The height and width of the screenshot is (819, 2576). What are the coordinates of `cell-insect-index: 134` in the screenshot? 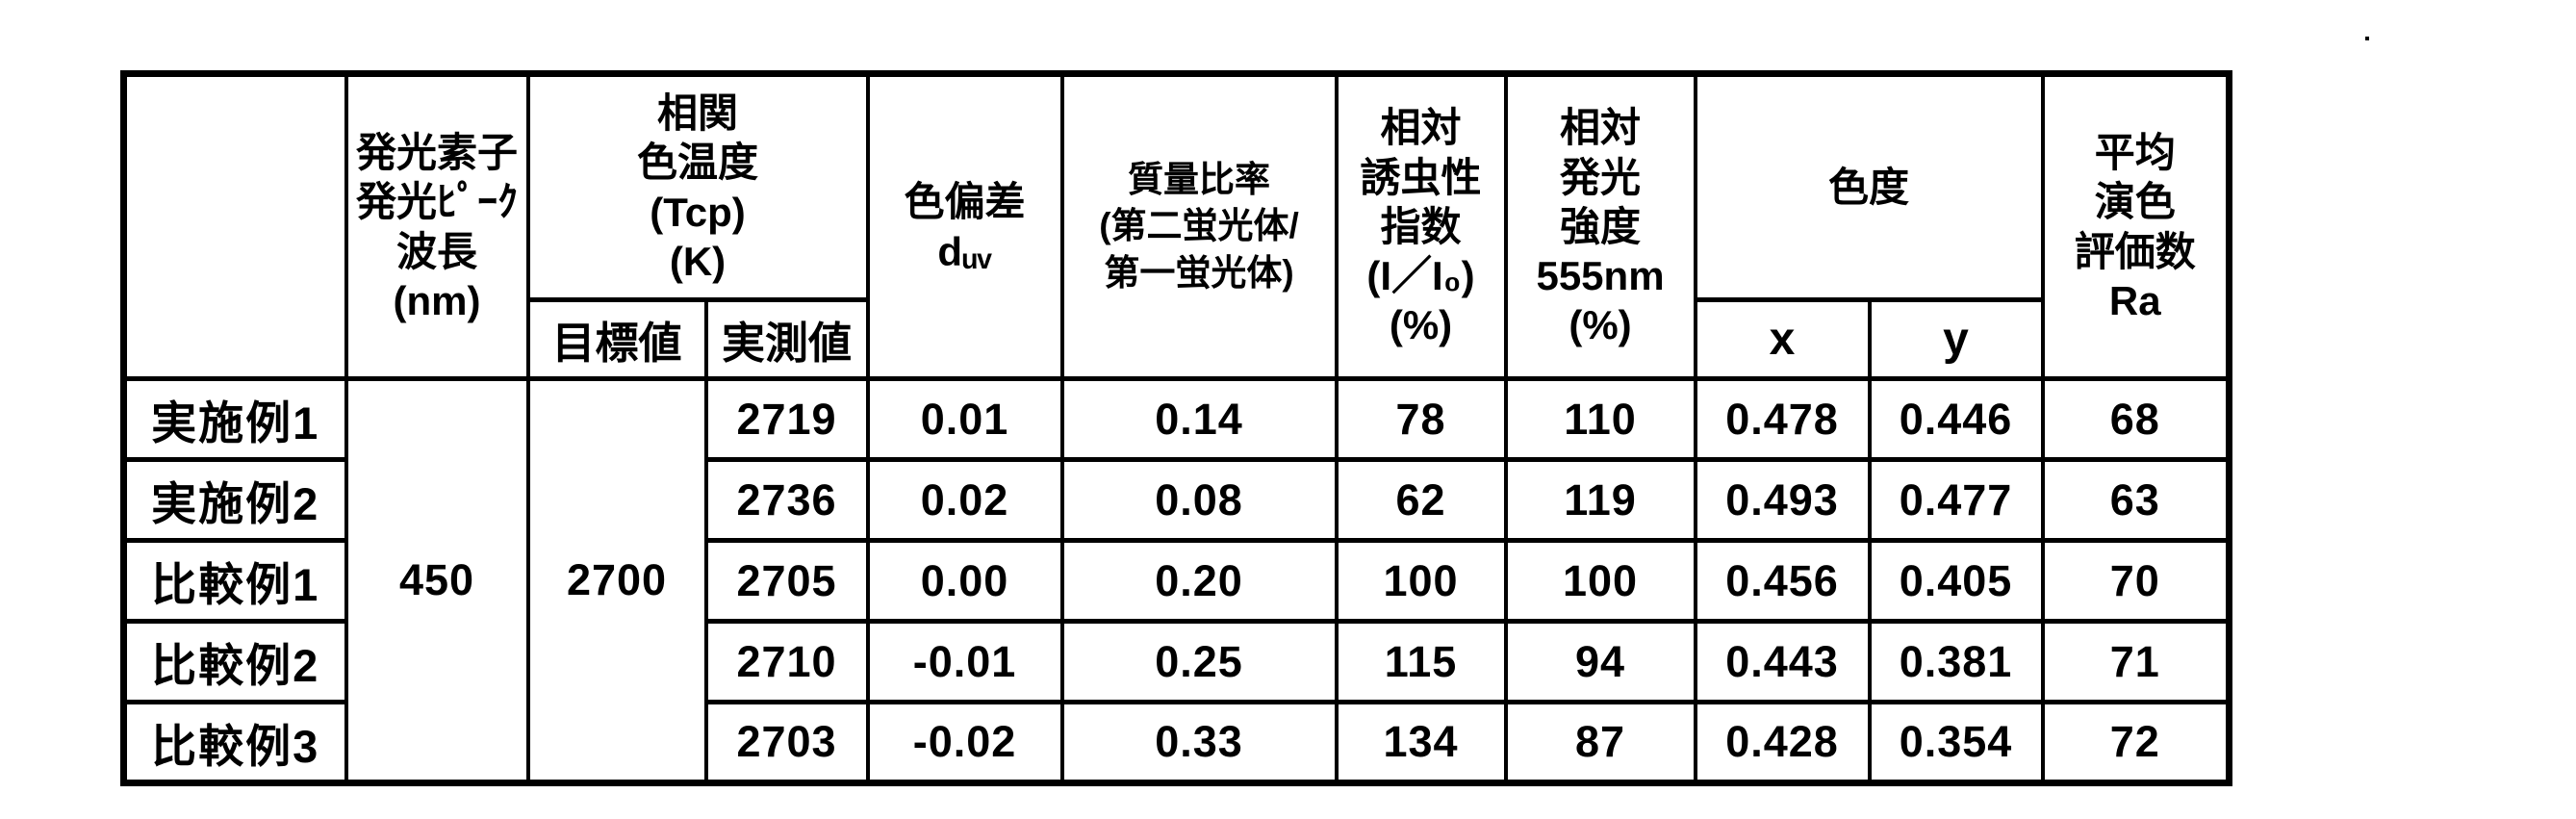 It's located at (1421, 743).